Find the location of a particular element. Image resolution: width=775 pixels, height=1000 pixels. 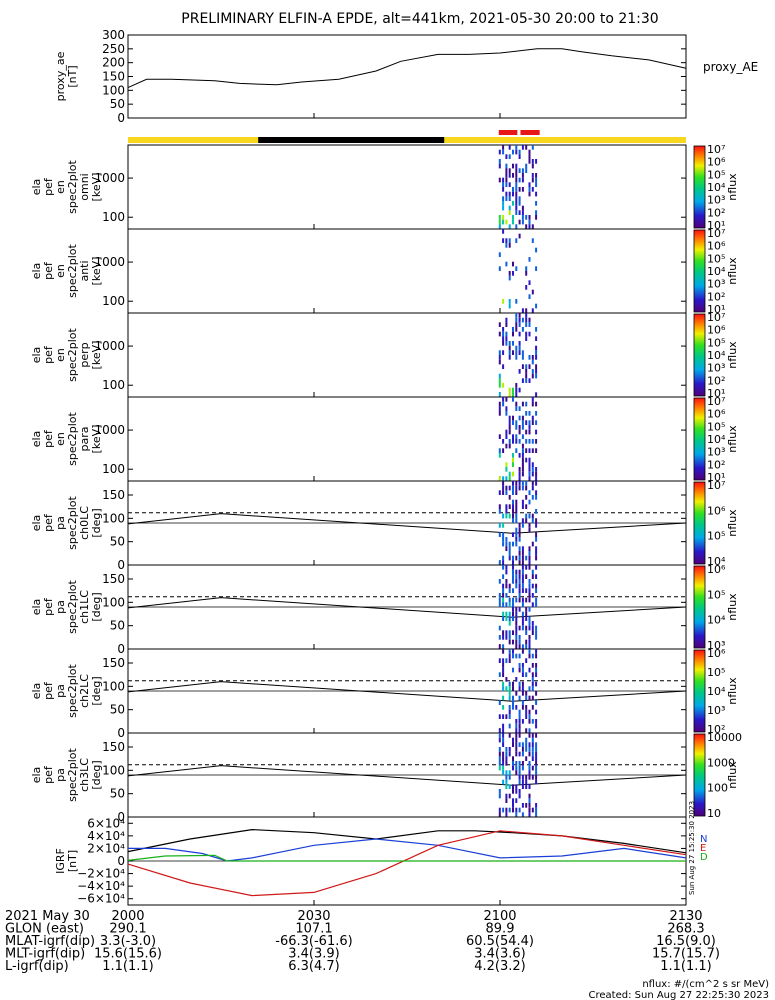

y-axis-label: para is located at coordinates (84, 439).